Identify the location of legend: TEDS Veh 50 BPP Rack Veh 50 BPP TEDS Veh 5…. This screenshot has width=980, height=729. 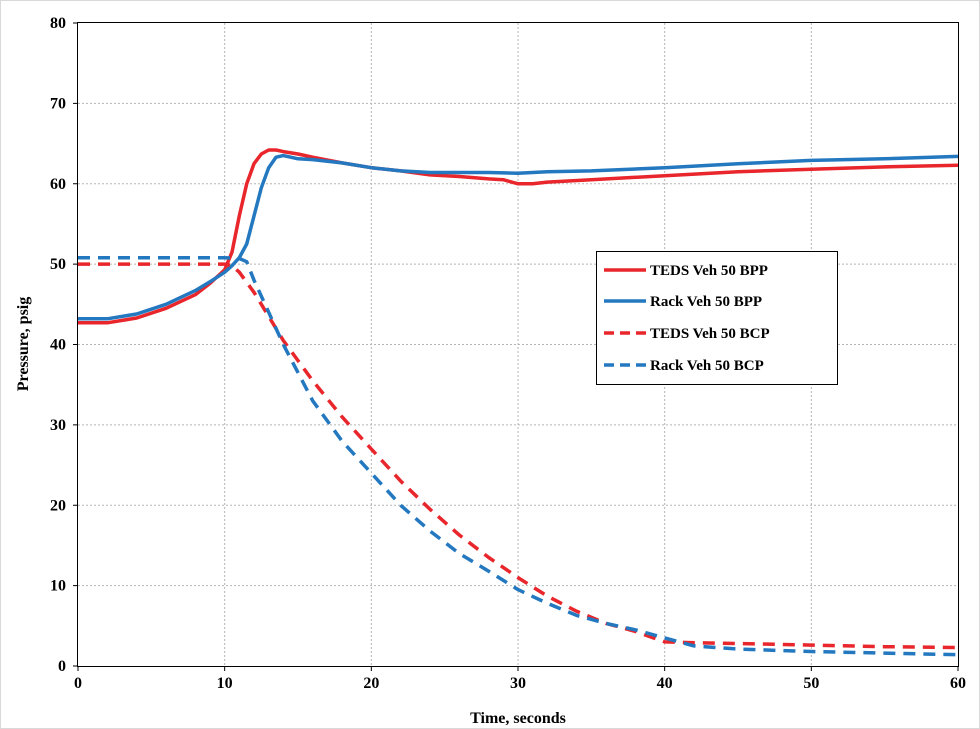
(717, 318).